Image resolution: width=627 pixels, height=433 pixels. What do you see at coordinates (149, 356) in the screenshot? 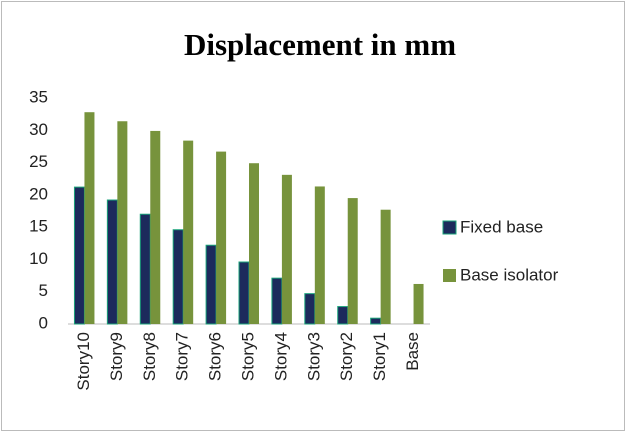
I see `x-tick-label: Story8` at bounding box center [149, 356].